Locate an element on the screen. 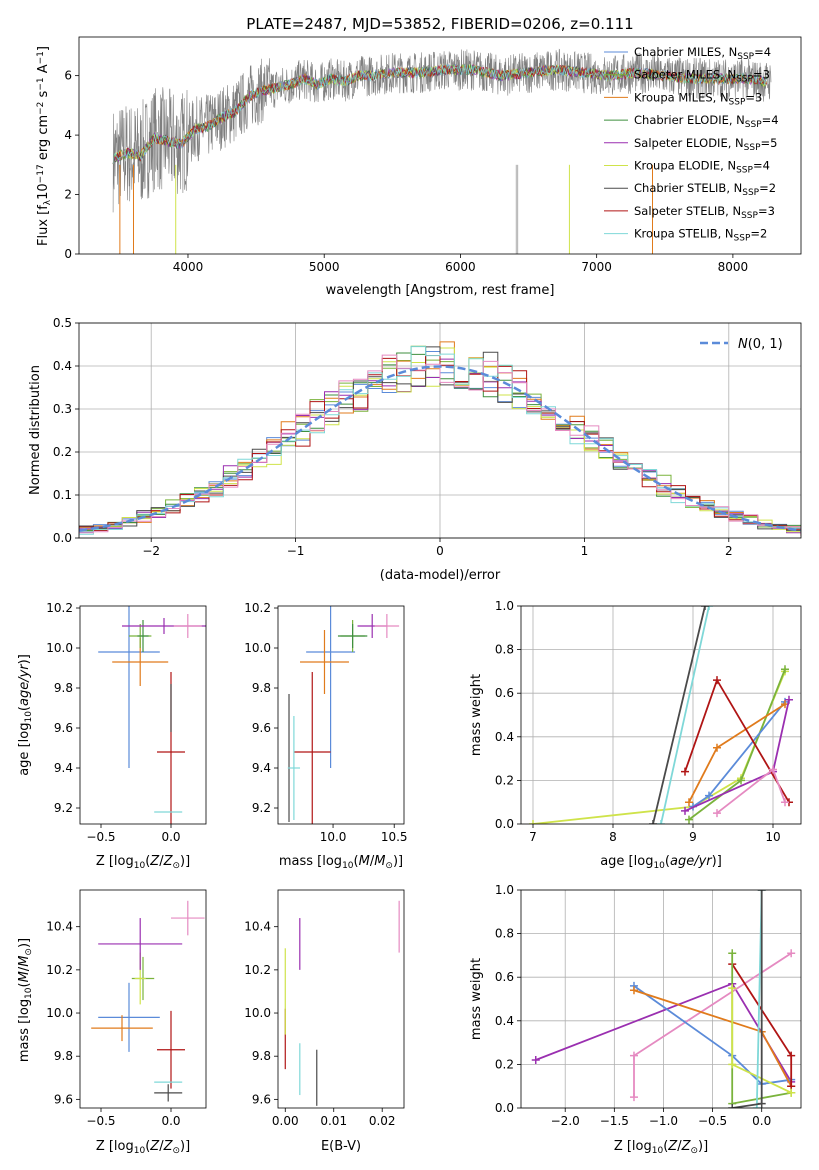 This screenshot has height=1170, width=819. gaussian-curve is located at coordinates (440, 448).